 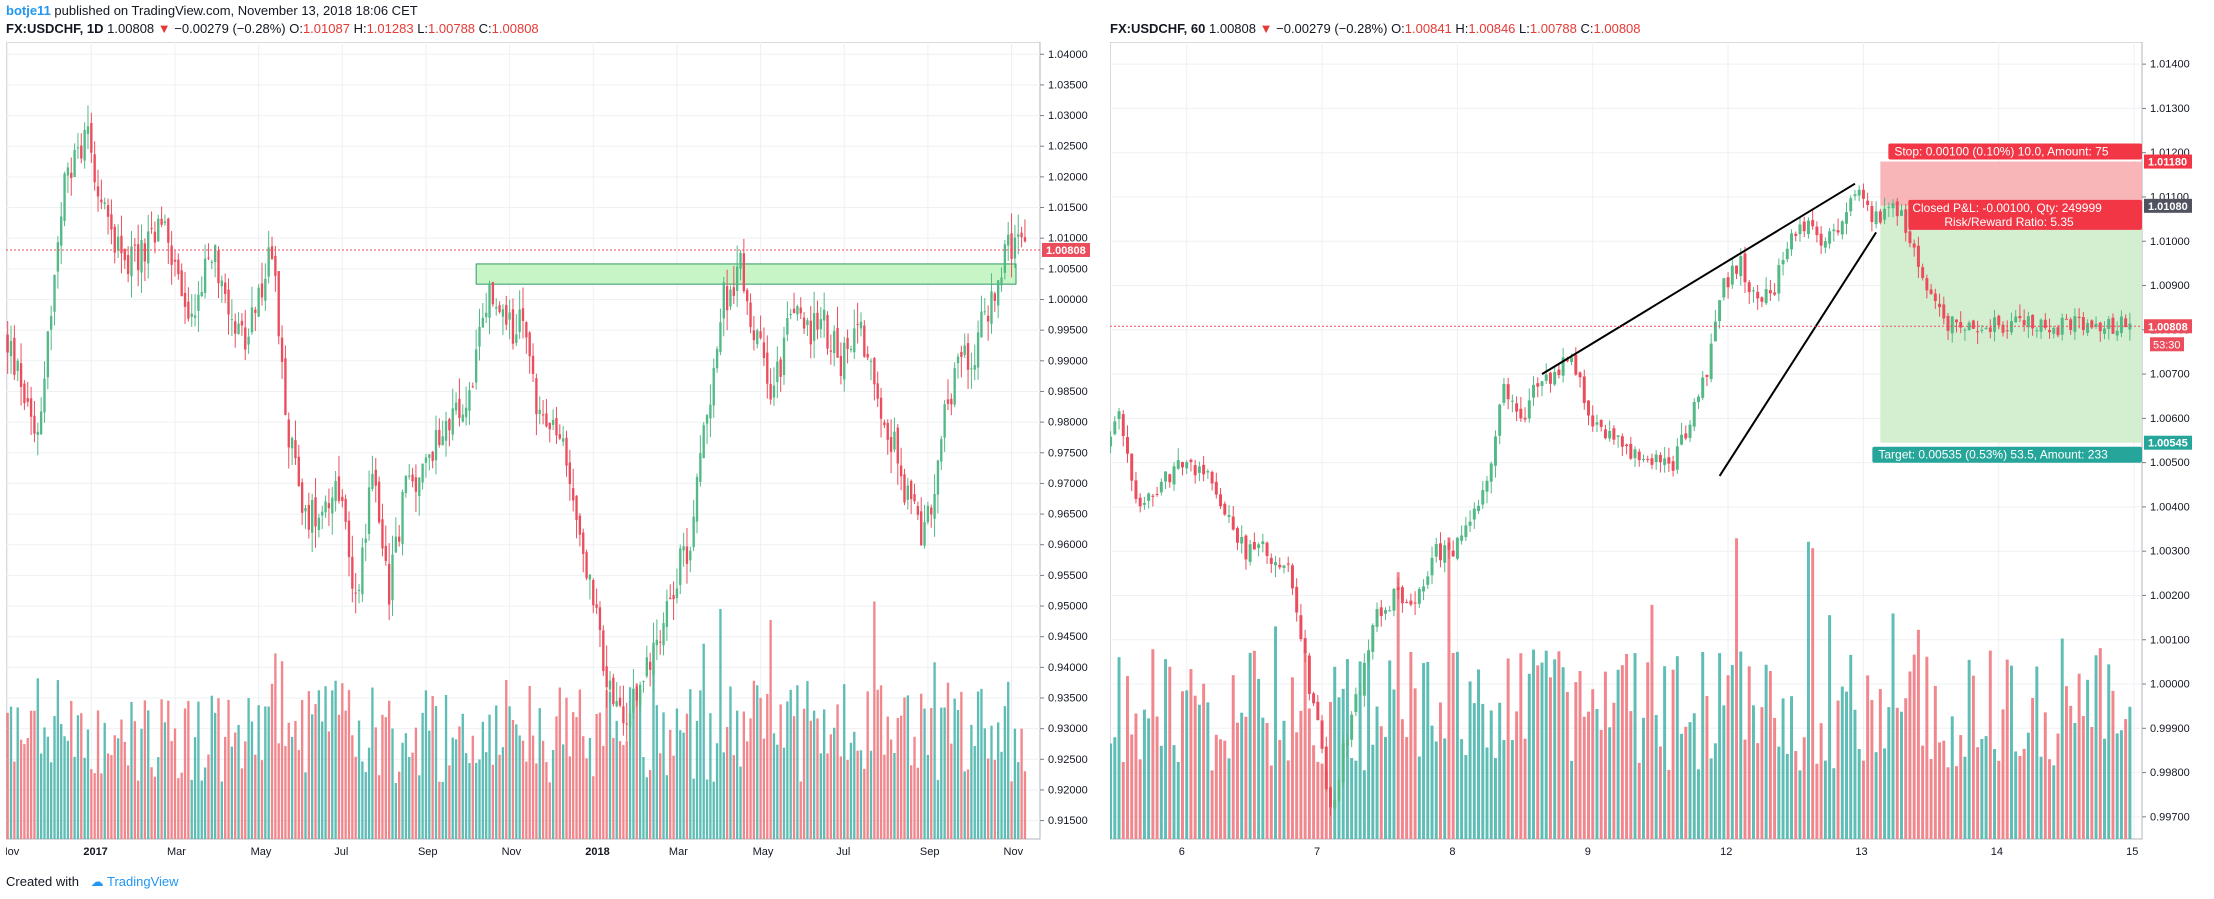 What do you see at coordinates (2170, 552) in the screenshot?
I see `y-tick-label: 1.00300` at bounding box center [2170, 552].